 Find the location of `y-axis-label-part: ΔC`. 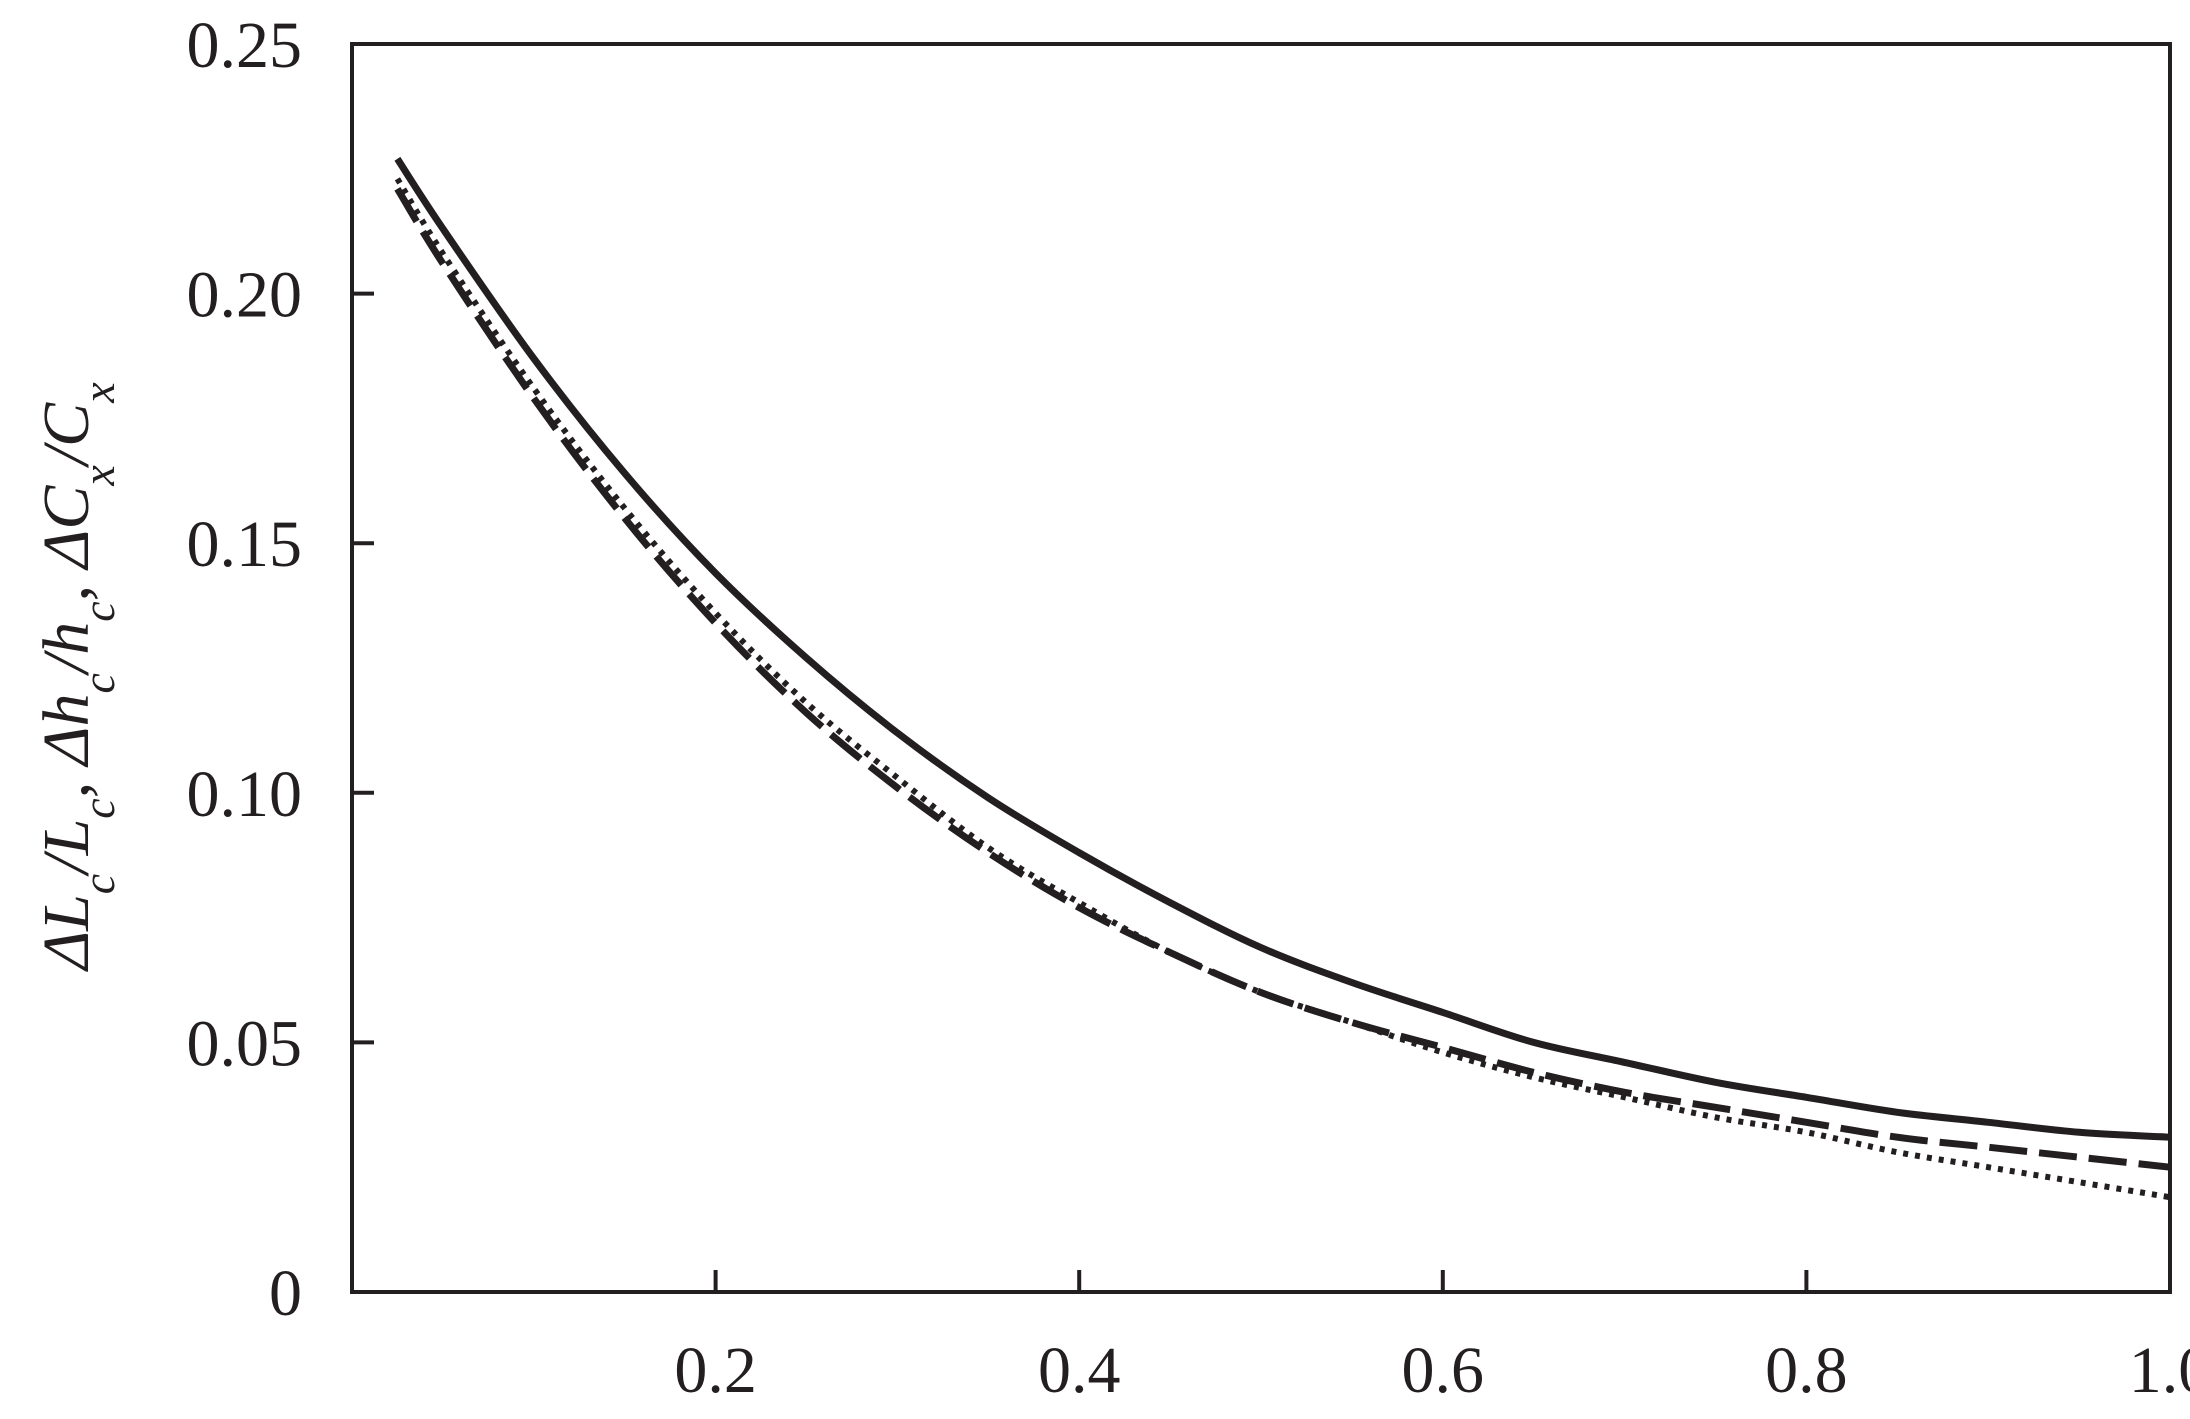

y-axis-label-part: ΔC is located at coordinates (66, 528).